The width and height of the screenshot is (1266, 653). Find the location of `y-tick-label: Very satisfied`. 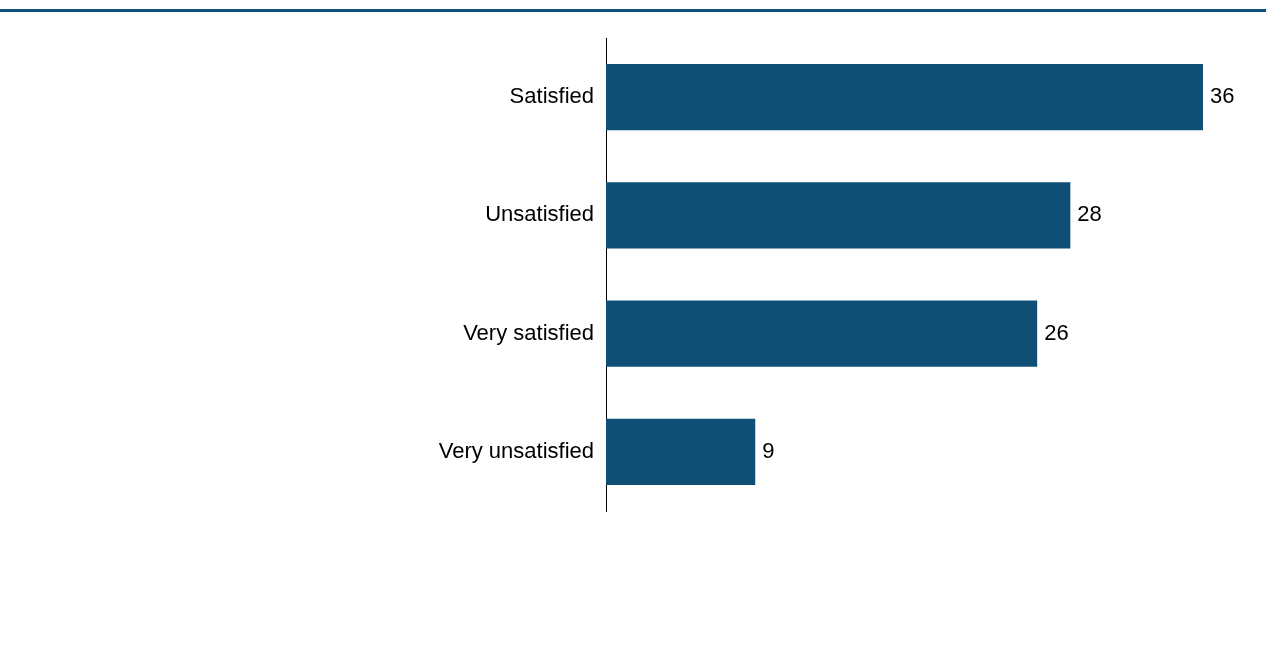

y-tick-label: Very satisfied is located at coordinates (528, 332).